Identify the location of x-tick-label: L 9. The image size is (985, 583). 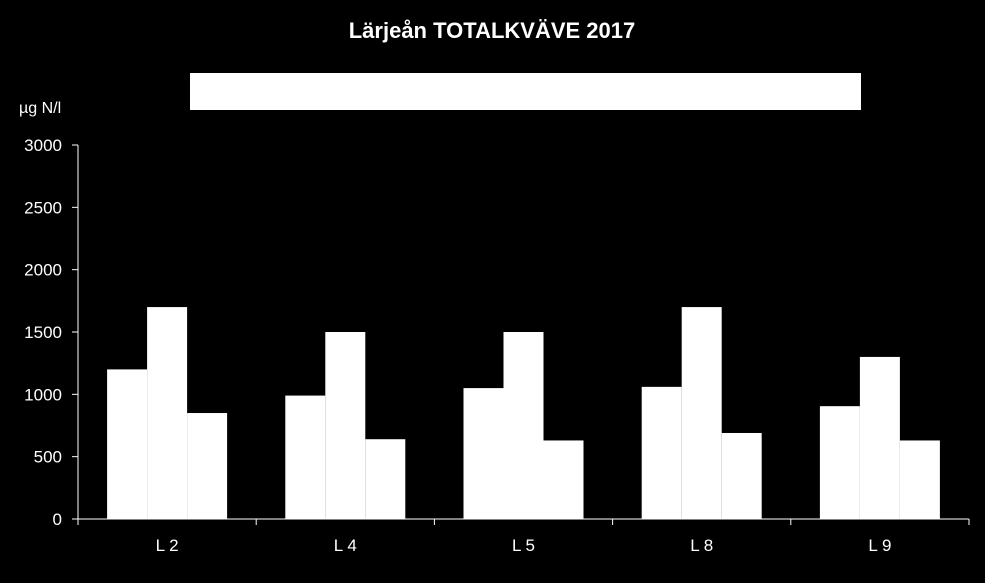
(879, 545).